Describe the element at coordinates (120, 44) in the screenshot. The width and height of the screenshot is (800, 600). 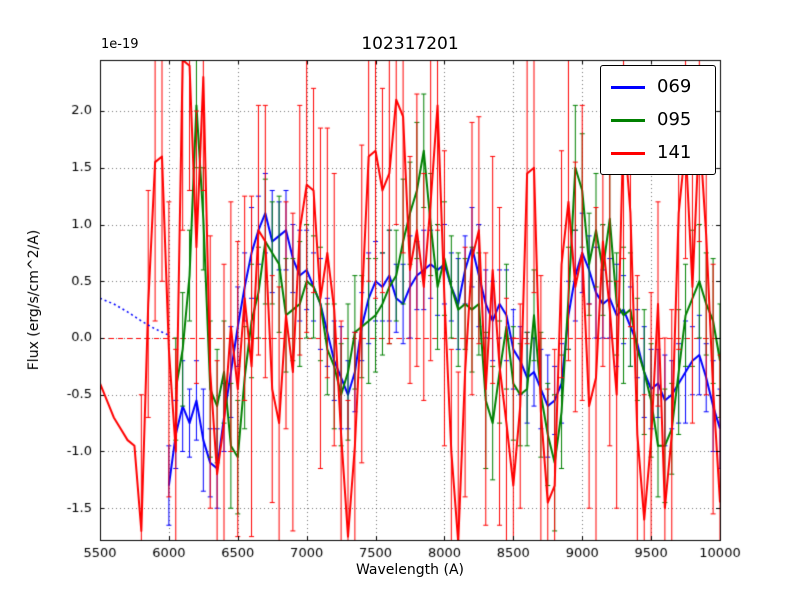
I see `y-axis-offset-label: 1e-19` at that location.